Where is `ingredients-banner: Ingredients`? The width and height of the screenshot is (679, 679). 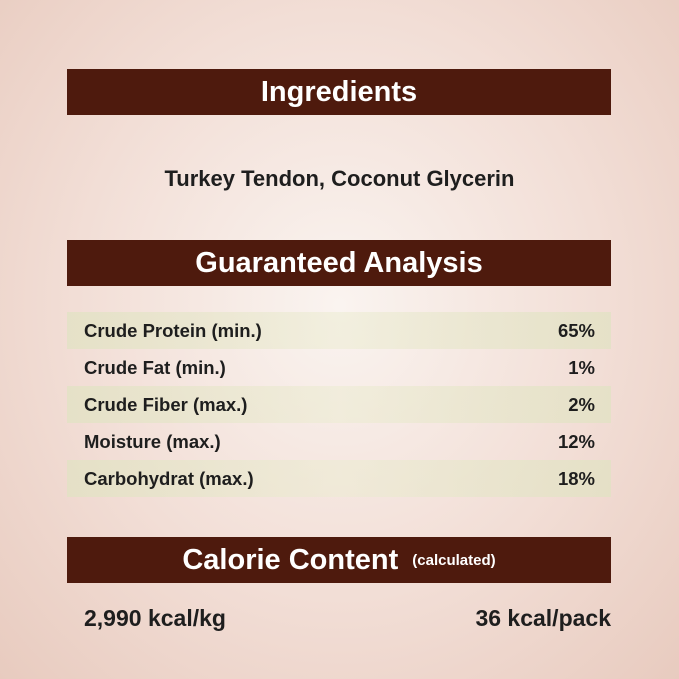
ingredients-banner: Ingredients is located at coordinates (339, 92).